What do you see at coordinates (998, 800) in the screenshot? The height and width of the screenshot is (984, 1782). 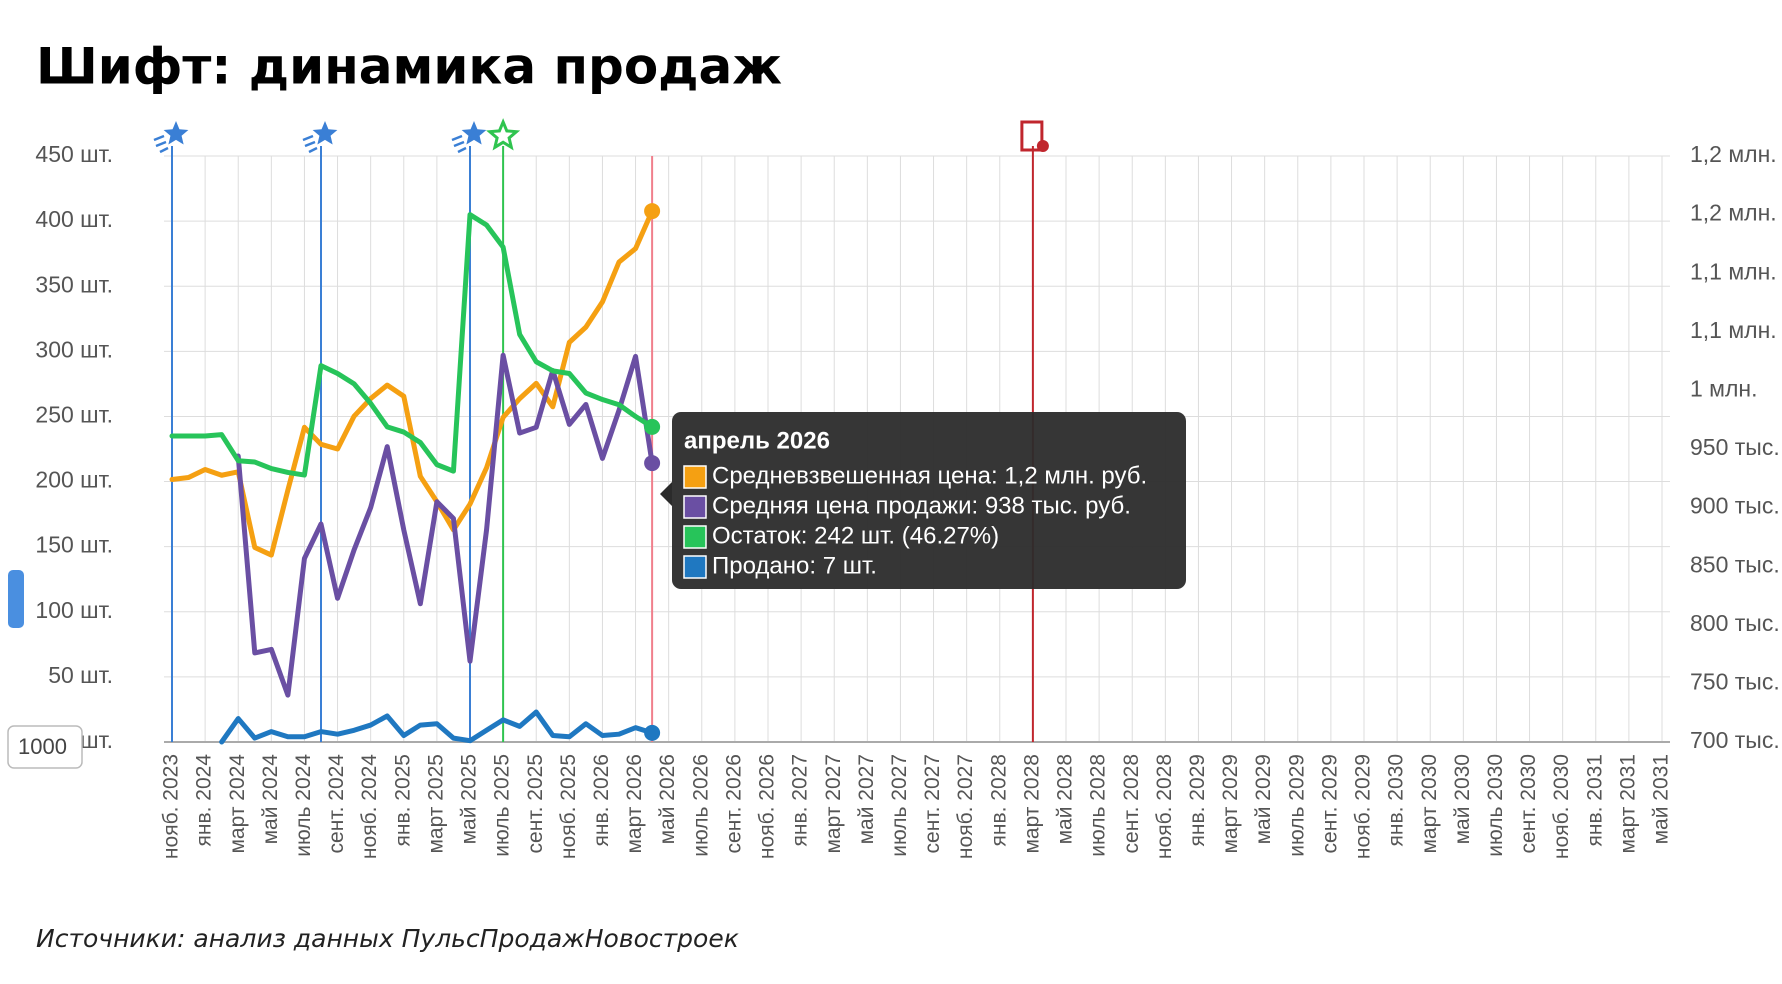 I see `x-tick-label: янв. 2028` at bounding box center [998, 800].